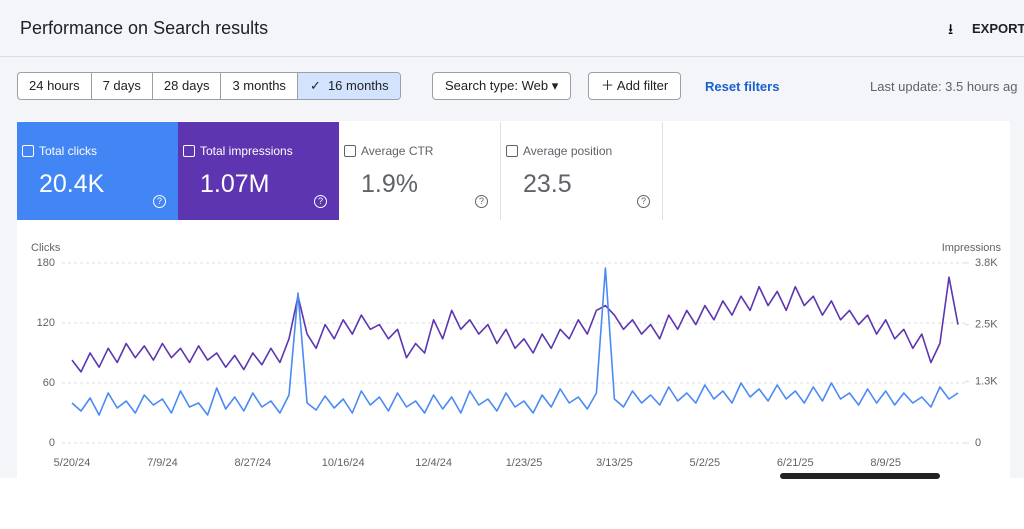 This screenshot has width=1024, height=529. I want to click on divider, so click(512, 56).